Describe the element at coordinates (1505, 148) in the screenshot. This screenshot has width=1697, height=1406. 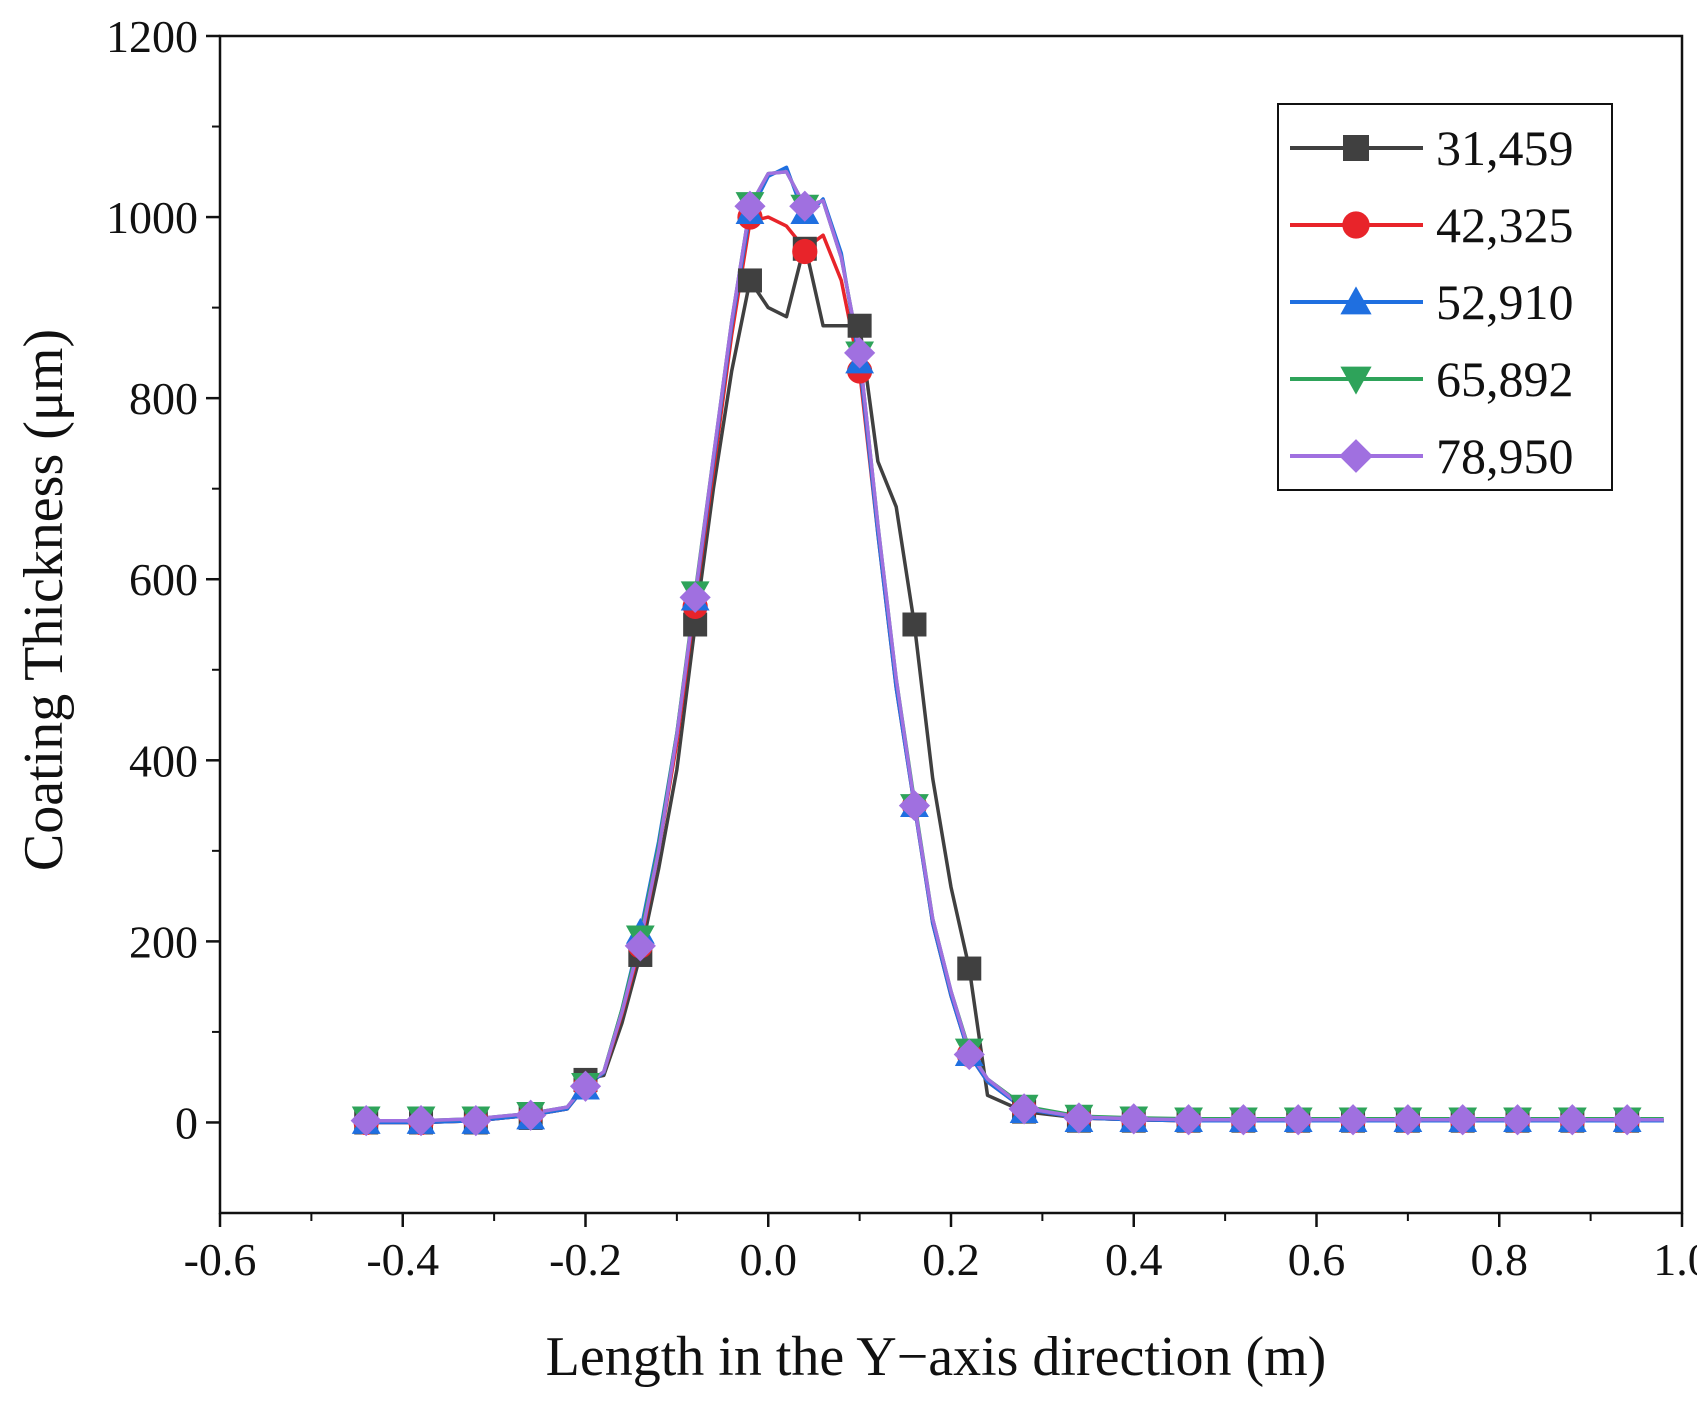
I see `legend-label: 31,459` at that location.